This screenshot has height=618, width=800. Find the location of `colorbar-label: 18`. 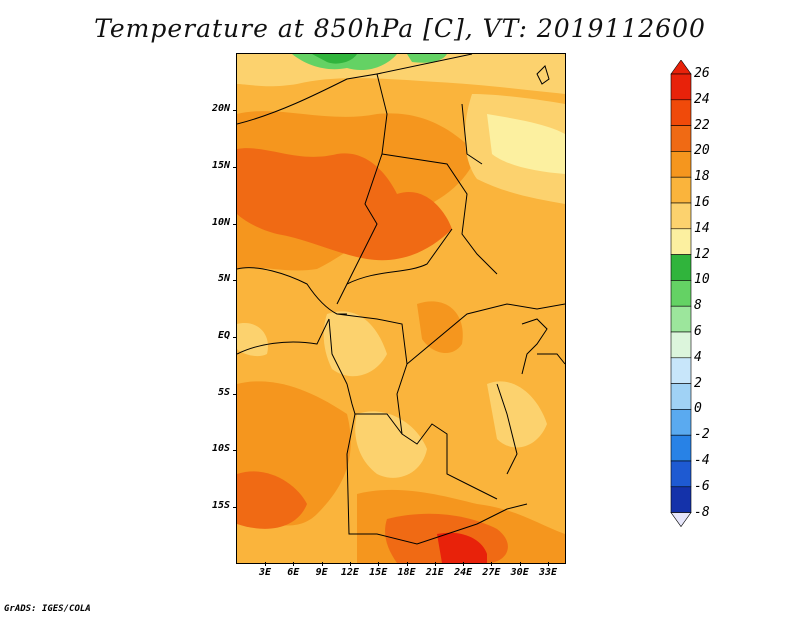

colorbar-label: 18 is located at coordinates (702, 177).